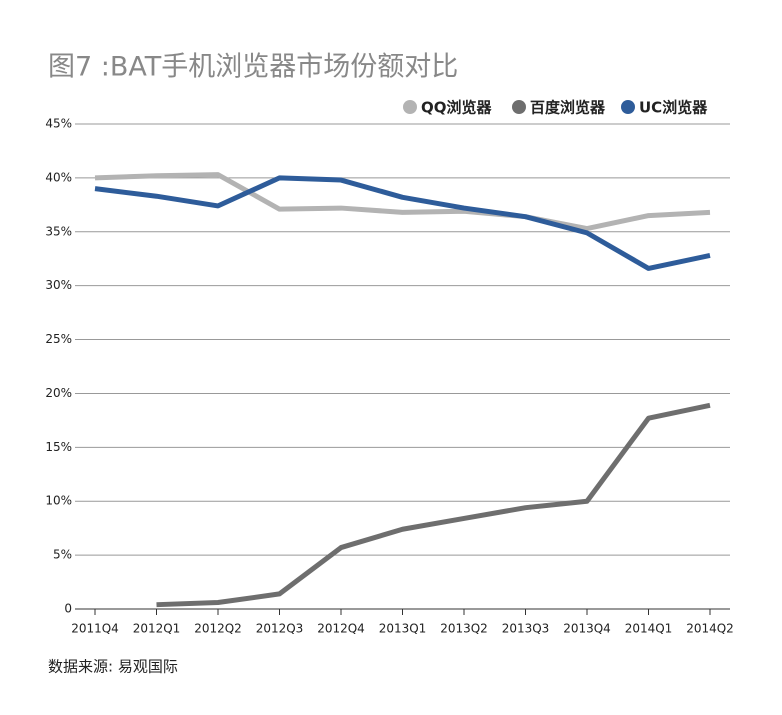 Image resolution: width=782 pixels, height=715 pixels. Describe the element at coordinates (253, 67) in the screenshot. I see `chart-title: 图7 :BAT手机浏览器市场份额对比` at that location.